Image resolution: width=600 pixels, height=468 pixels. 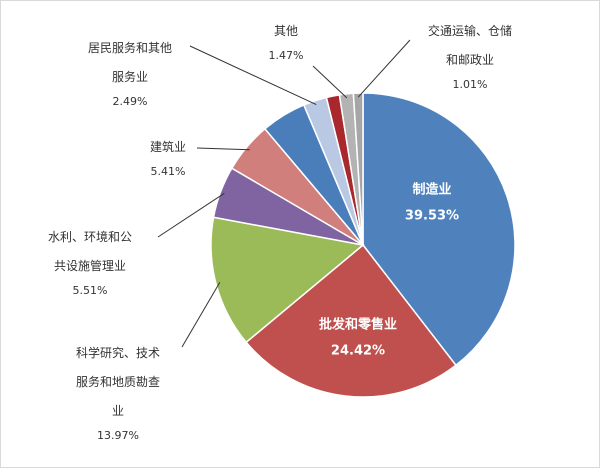 I want to click on slice-label: 交通运输、仓储和邮政业, so click(x=470, y=45).